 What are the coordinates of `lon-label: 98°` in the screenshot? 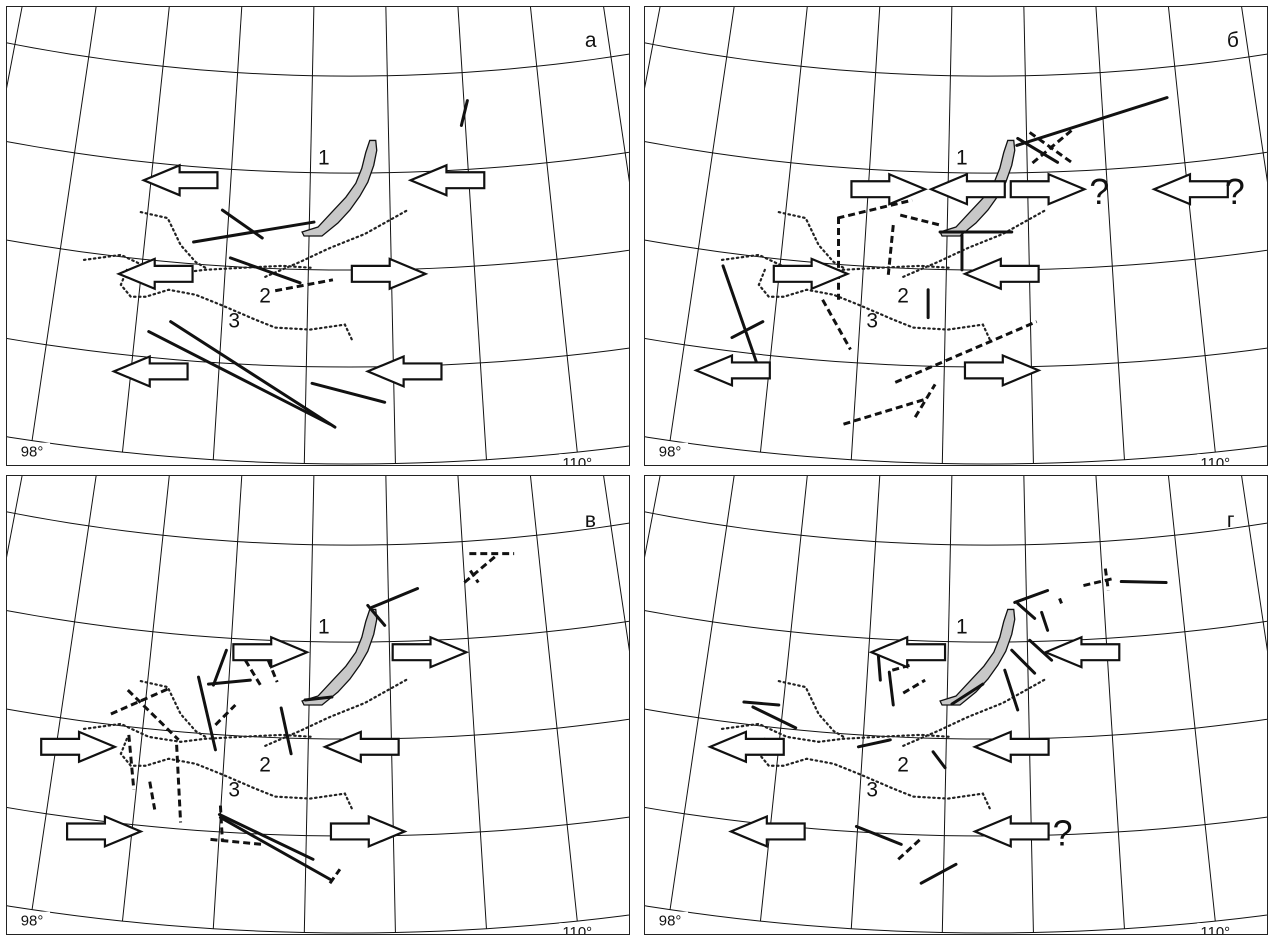 It's located at (32, 452).